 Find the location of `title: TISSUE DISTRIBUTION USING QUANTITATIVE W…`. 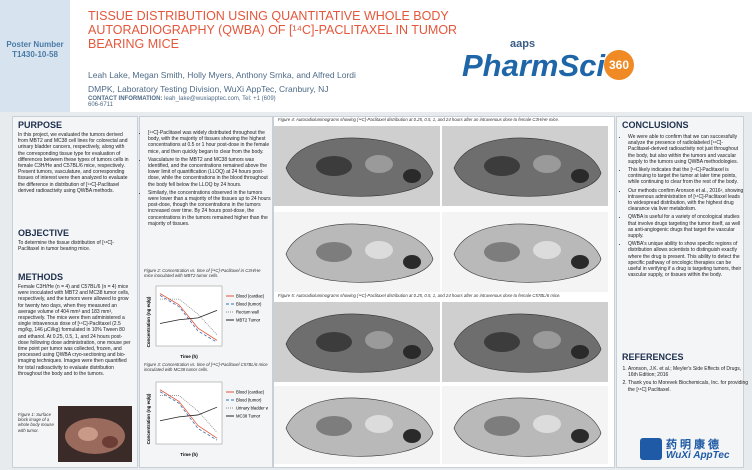

title: TISSUE DISTRIBUTION USING QUANTITATIVE W… is located at coordinates (273, 30).